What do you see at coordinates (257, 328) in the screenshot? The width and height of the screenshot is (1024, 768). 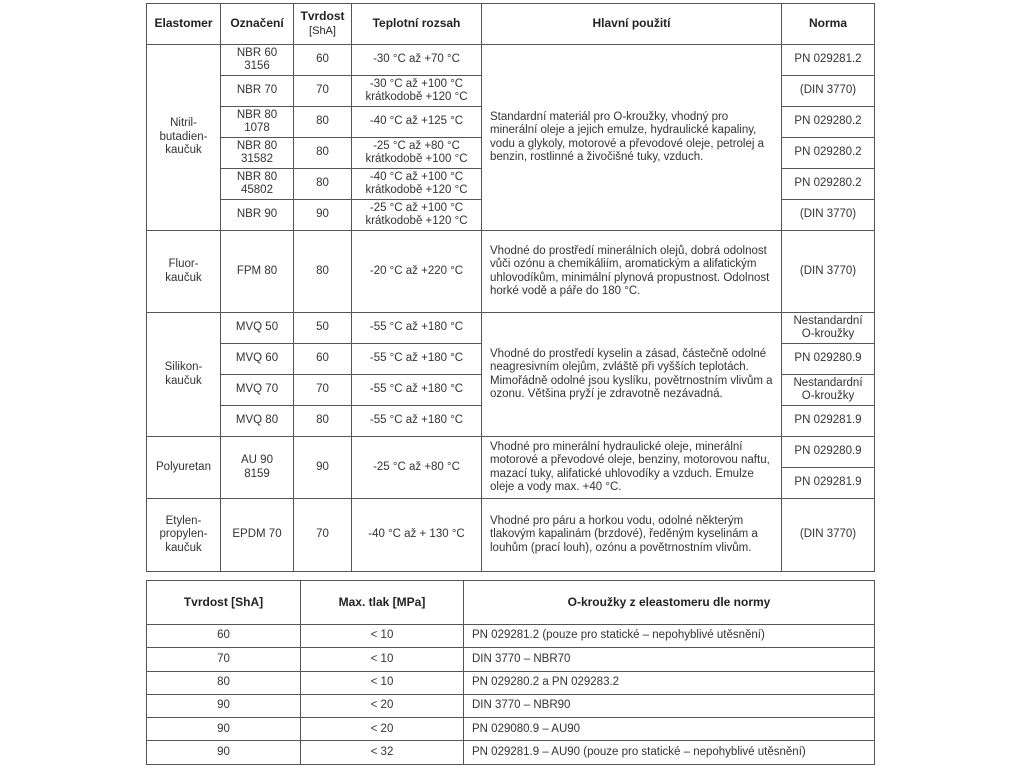 I see `oznaceni-cell: MVQ 50` at bounding box center [257, 328].